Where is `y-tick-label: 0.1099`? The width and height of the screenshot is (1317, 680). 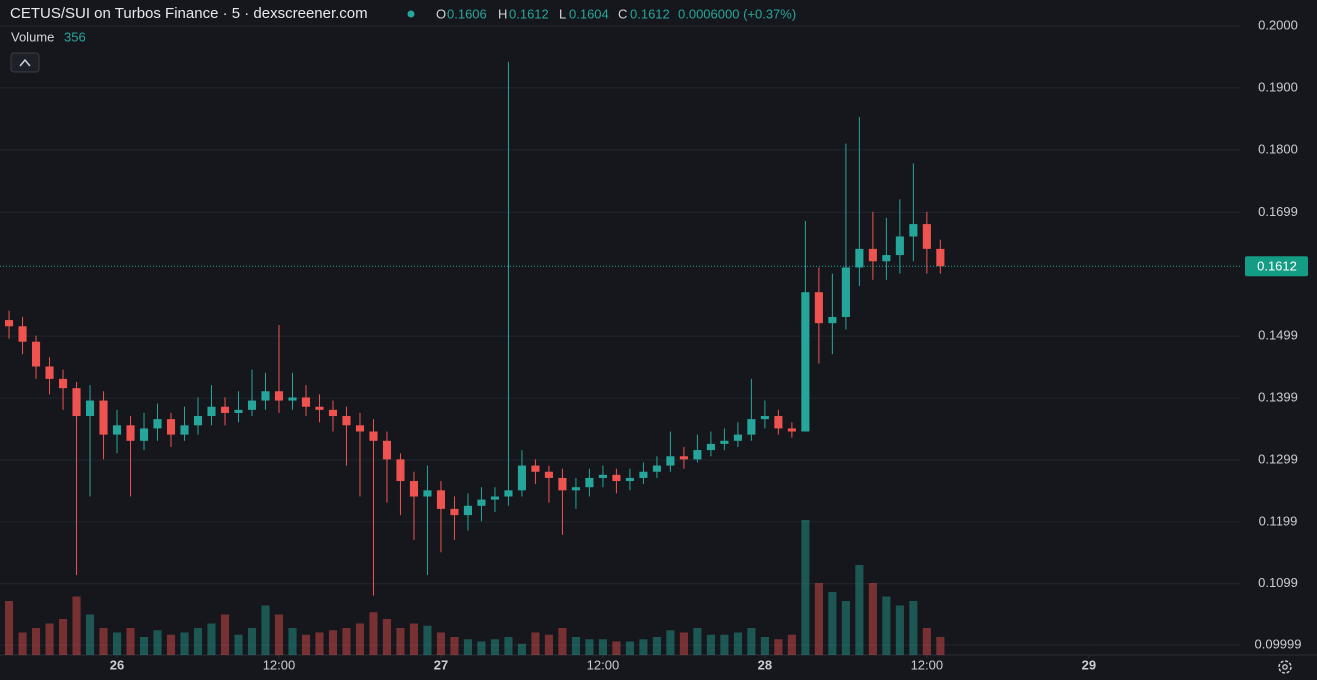
y-tick-label: 0.1099 is located at coordinates (1278, 582).